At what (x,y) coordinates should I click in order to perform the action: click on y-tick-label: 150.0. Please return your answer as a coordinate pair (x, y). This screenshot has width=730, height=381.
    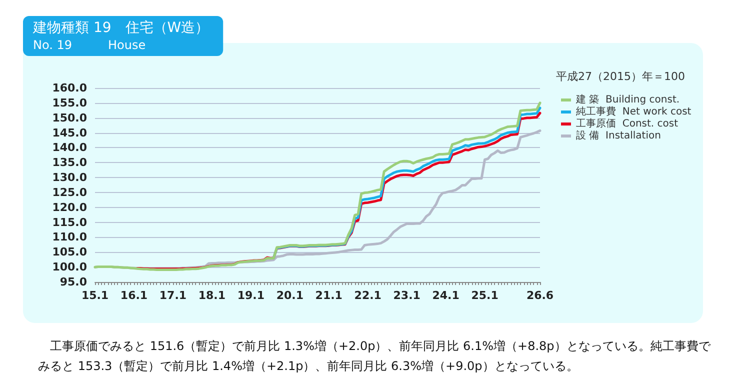
    Looking at the image, I should click on (70, 117).